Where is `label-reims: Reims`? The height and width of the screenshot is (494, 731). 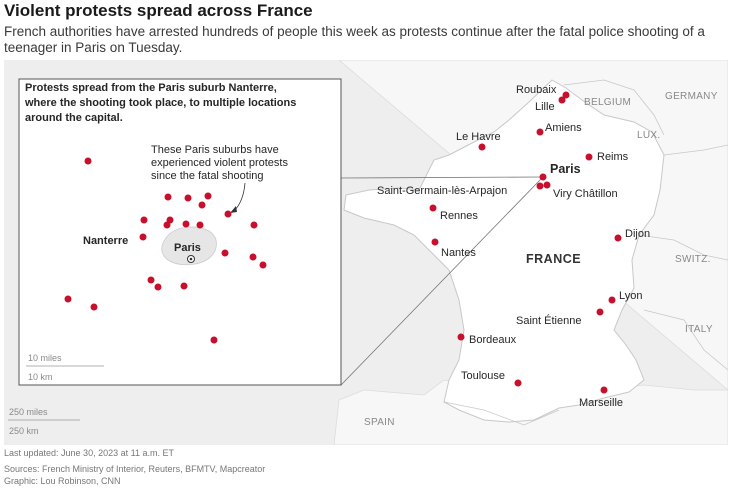 label-reims: Reims is located at coordinates (613, 157).